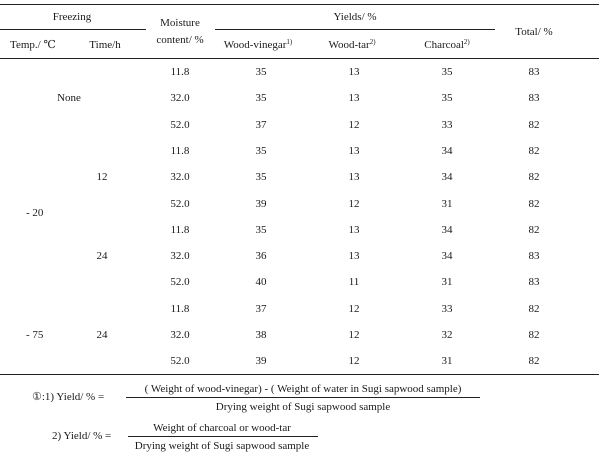 The width and height of the screenshot is (599, 456). What do you see at coordinates (35, 335) in the screenshot?
I see `group-temp-minus75: - 75` at bounding box center [35, 335].